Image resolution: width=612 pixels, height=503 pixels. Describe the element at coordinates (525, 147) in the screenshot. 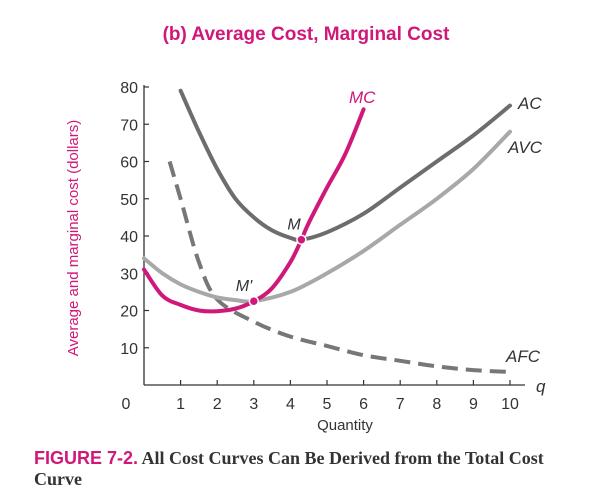

I see `series-label-avc: AVC` at that location.